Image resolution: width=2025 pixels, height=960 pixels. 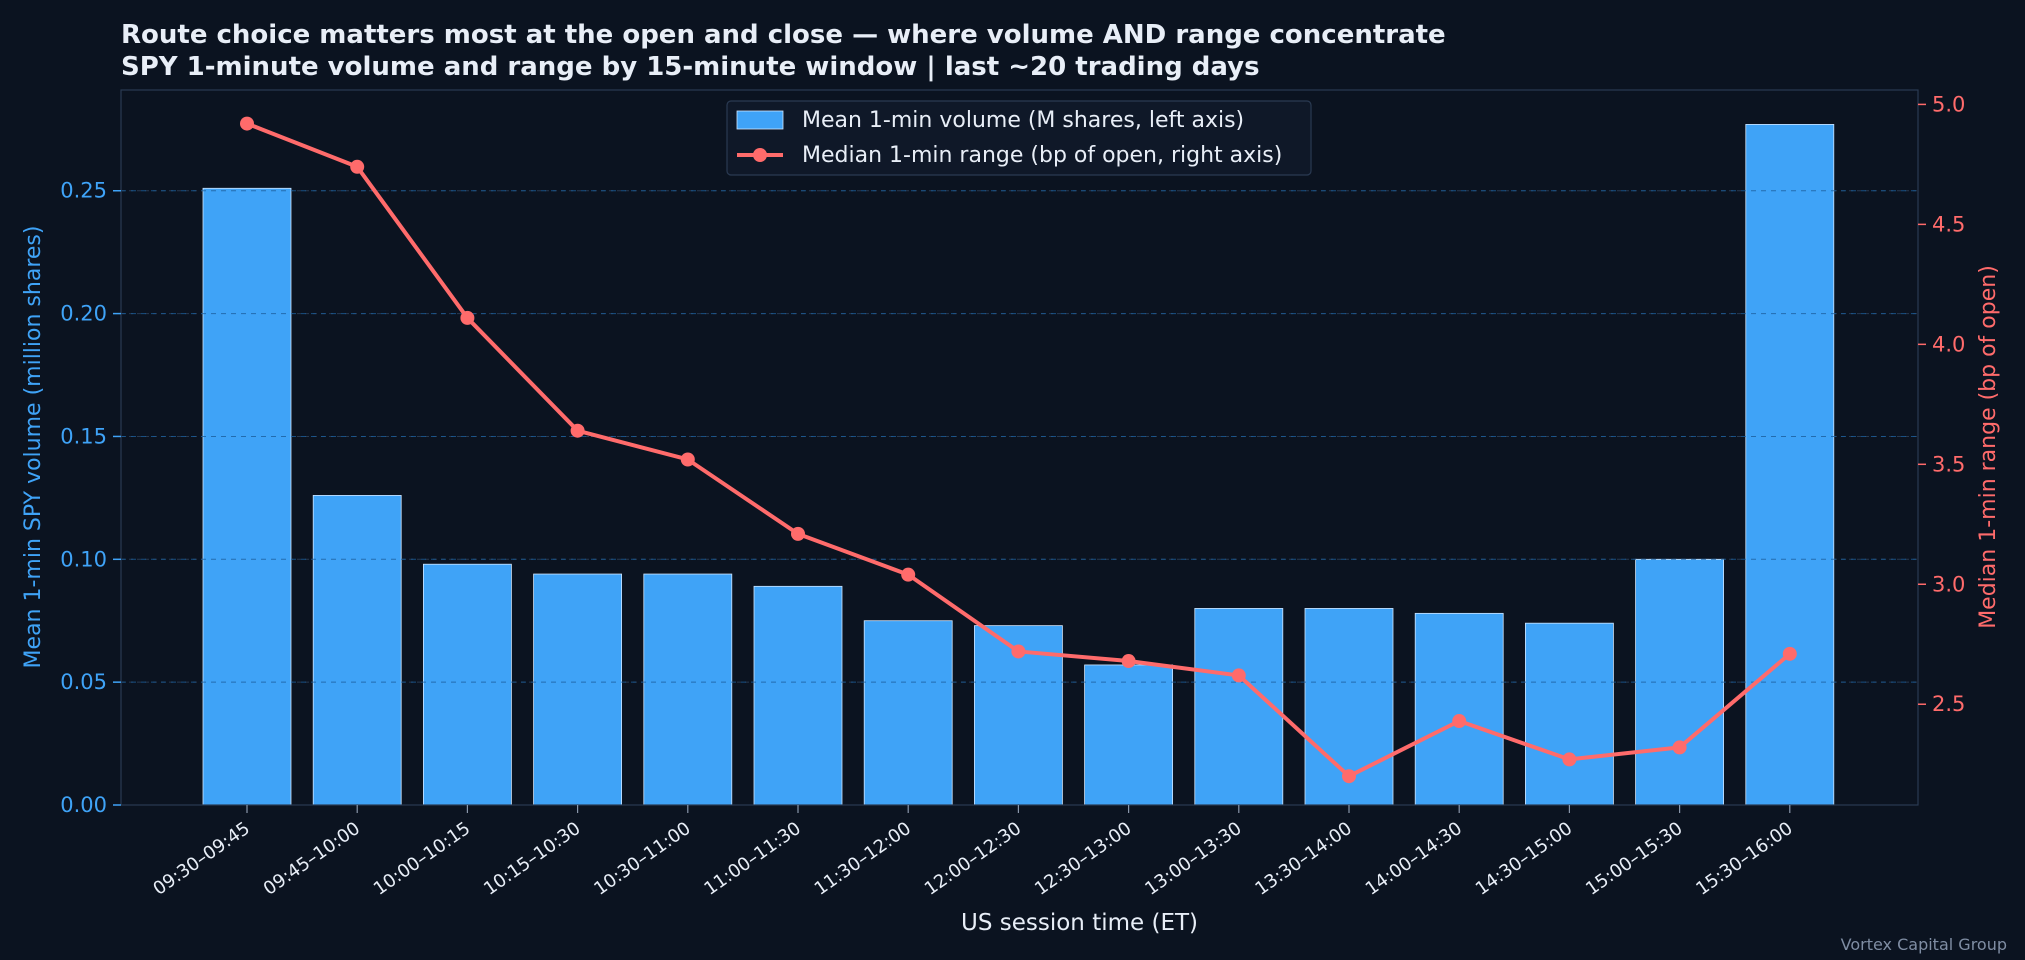 I want to click on legend-box, so click(x=1019, y=138).